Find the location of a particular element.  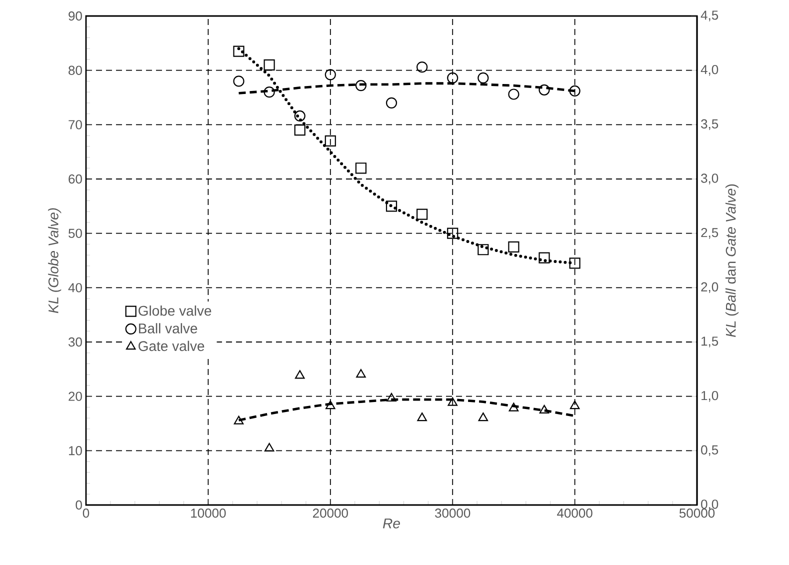

y2-tick-label: 3,0 is located at coordinates (709, 179).